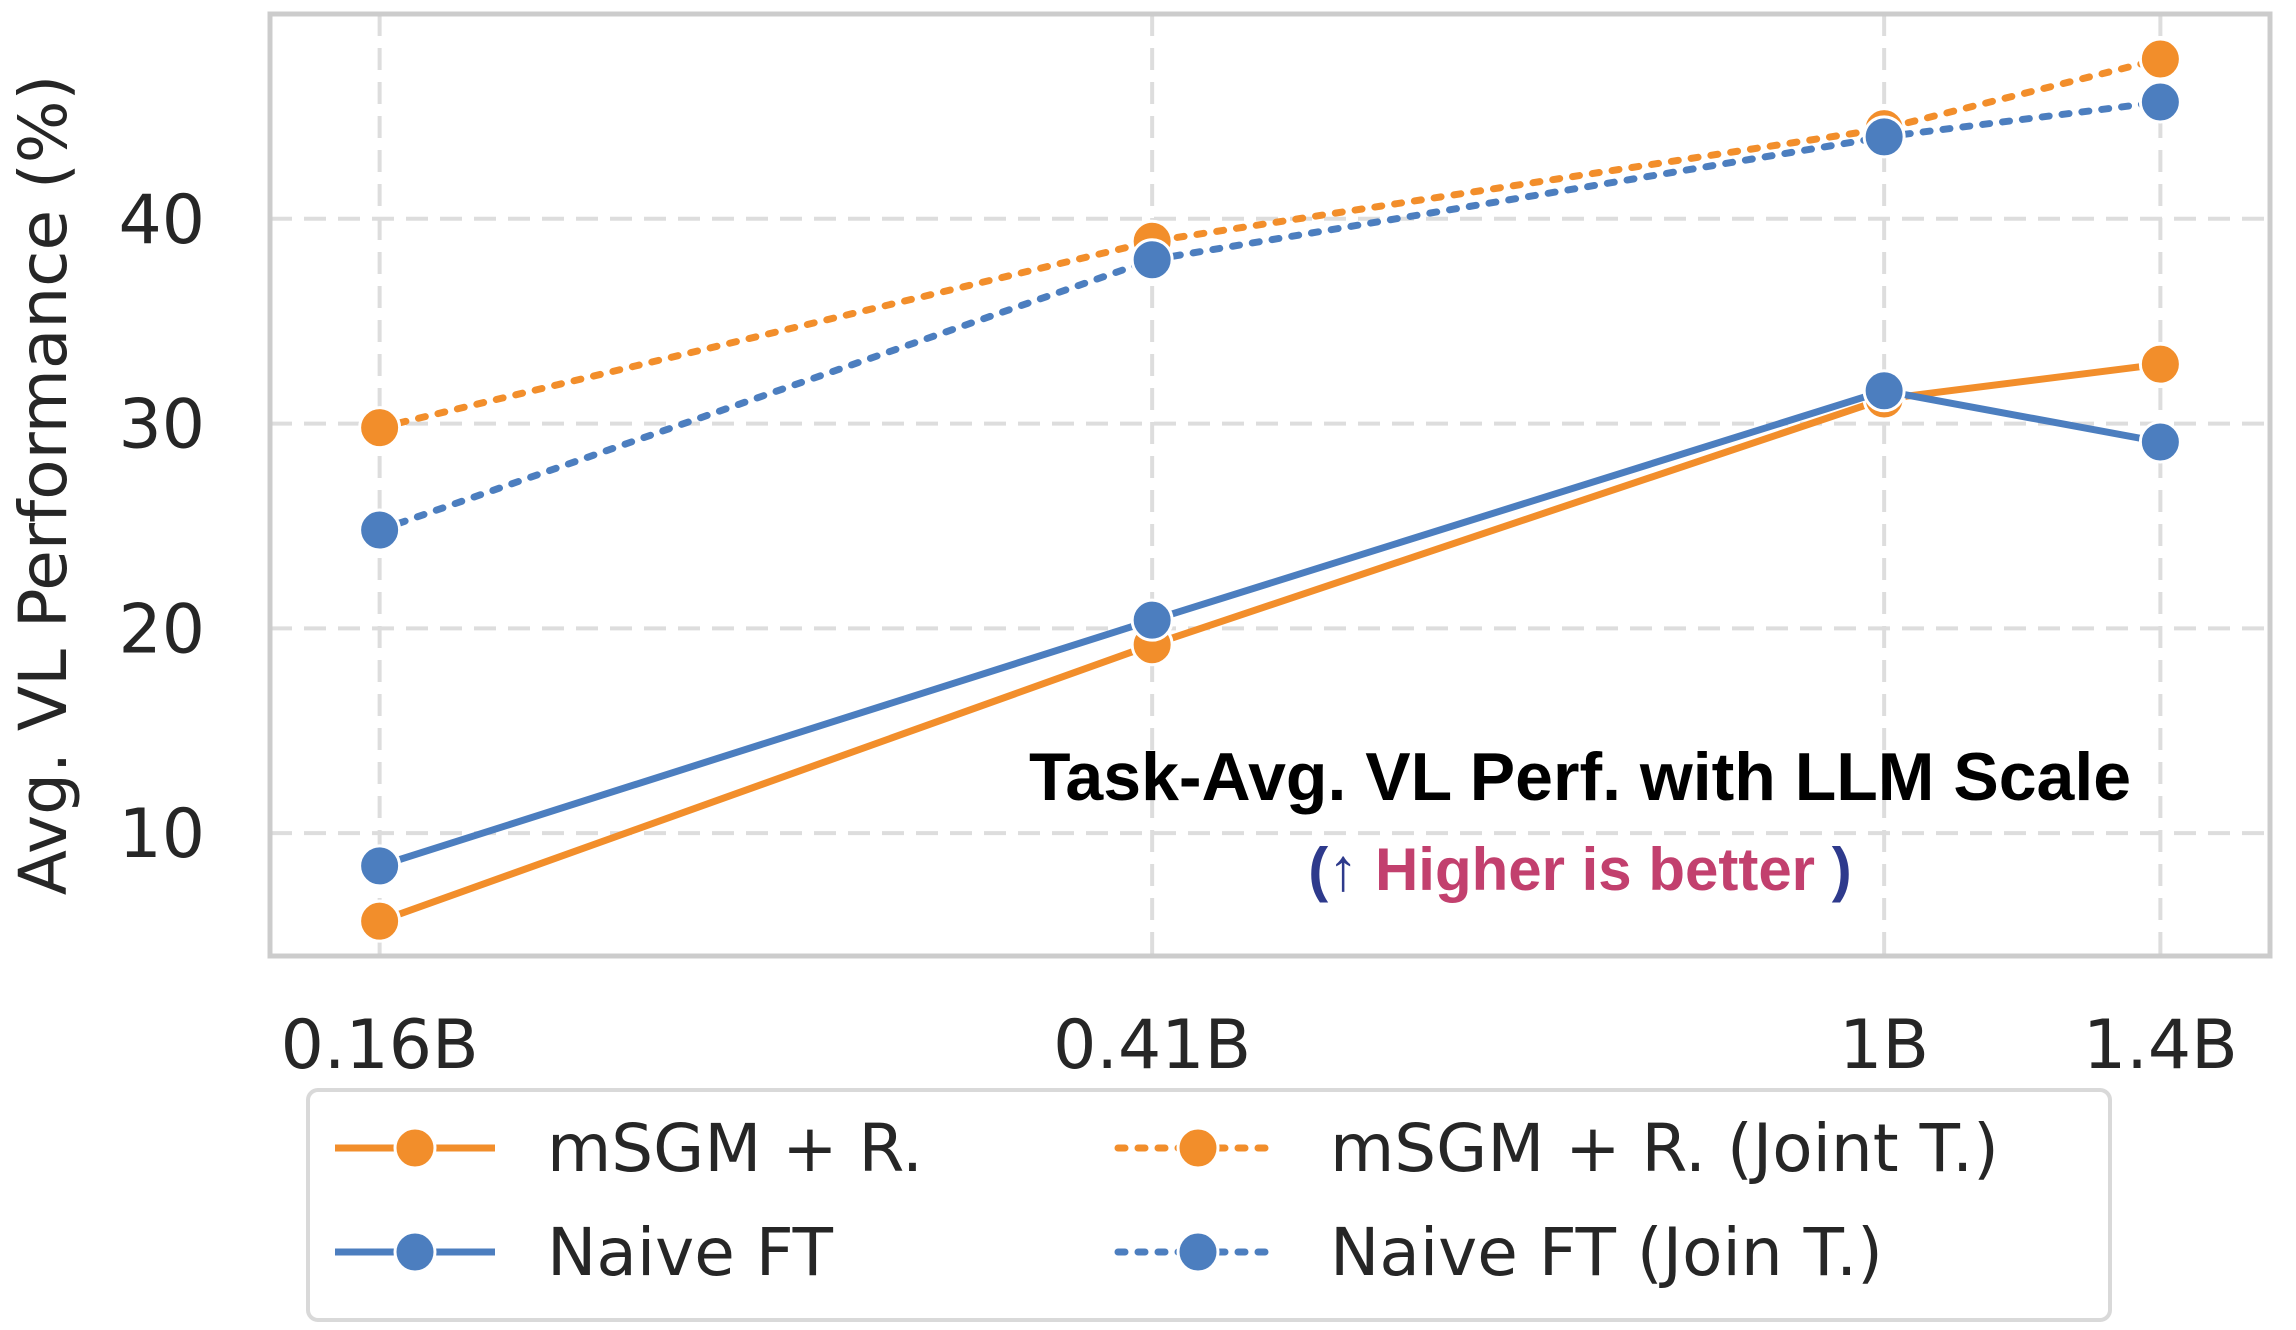 This screenshot has width=2296, height=1330. I want to click on annotation-close-paren: ), so click(1842, 869).